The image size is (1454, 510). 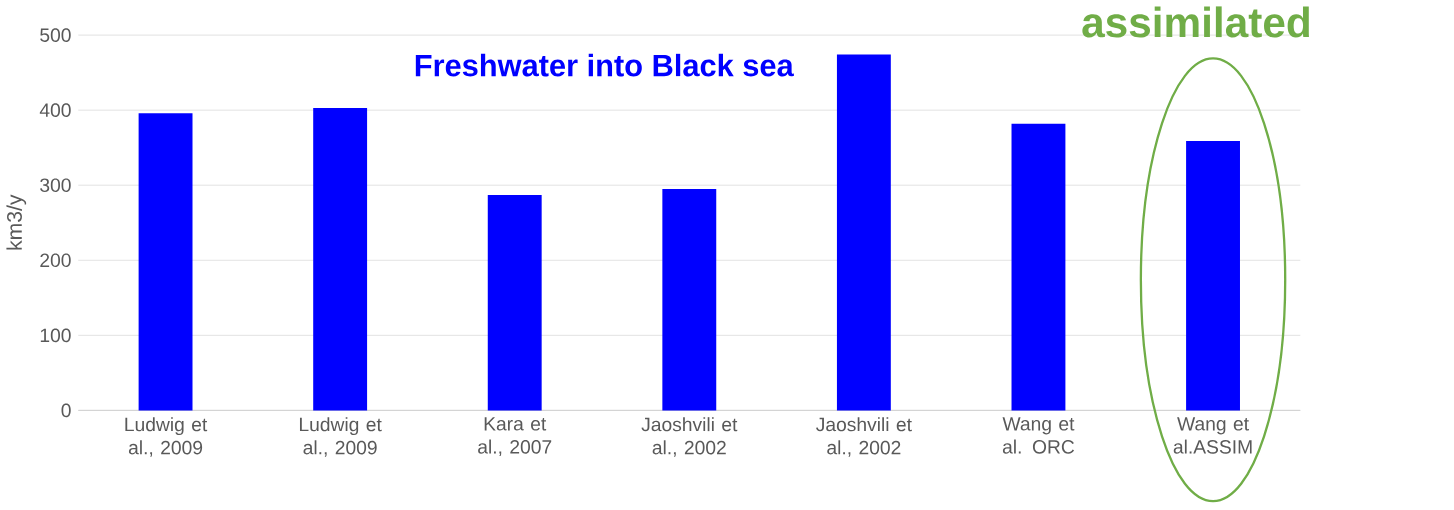 What do you see at coordinates (66, 410) in the screenshot?
I see `y-tick-label: 0` at bounding box center [66, 410].